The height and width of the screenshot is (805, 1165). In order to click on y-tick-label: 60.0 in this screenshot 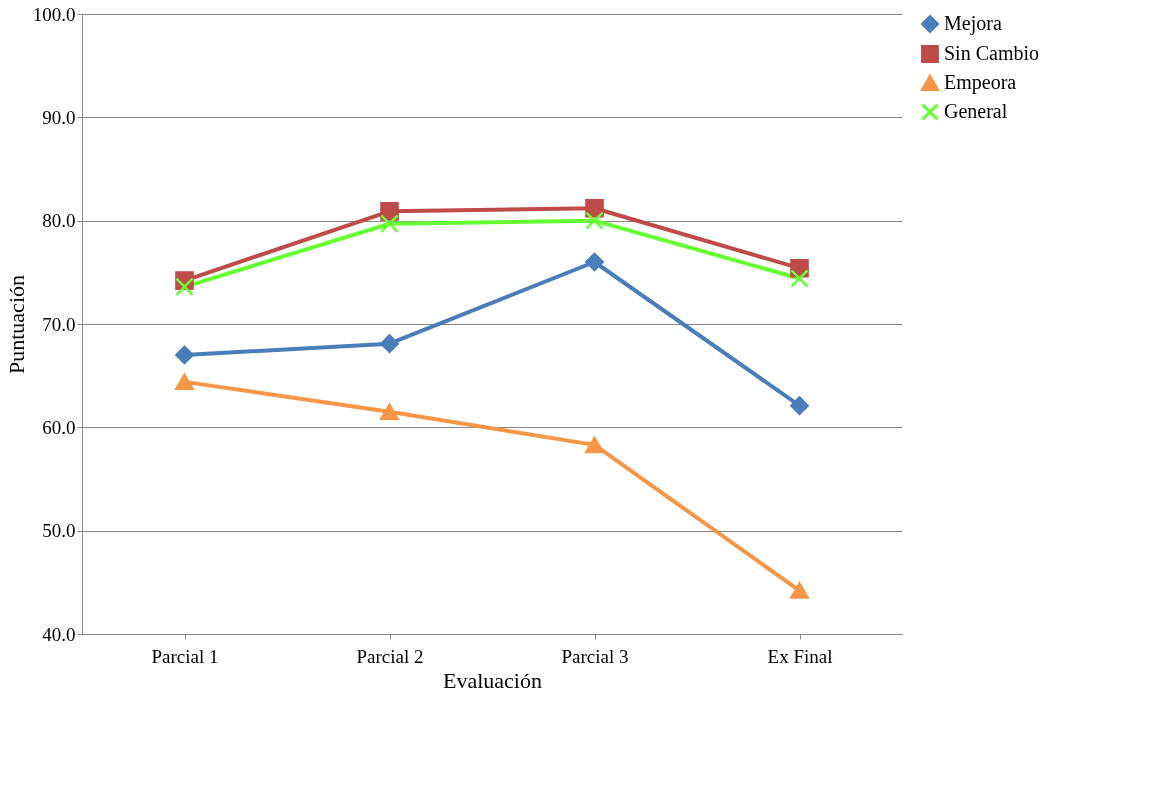, I will do `click(59, 427)`.